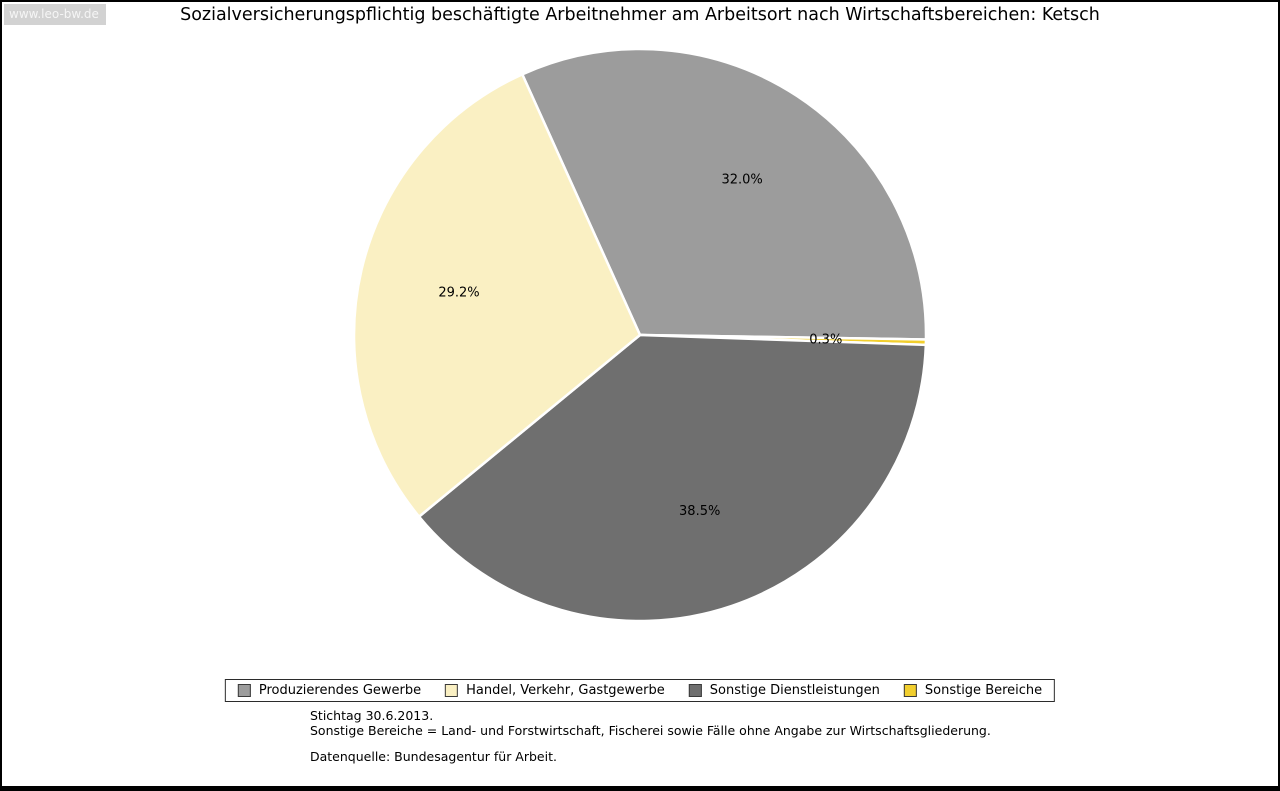 The image size is (1280, 791). I want to click on legend-label: Sonstige Dienstleistungen, so click(794, 690).